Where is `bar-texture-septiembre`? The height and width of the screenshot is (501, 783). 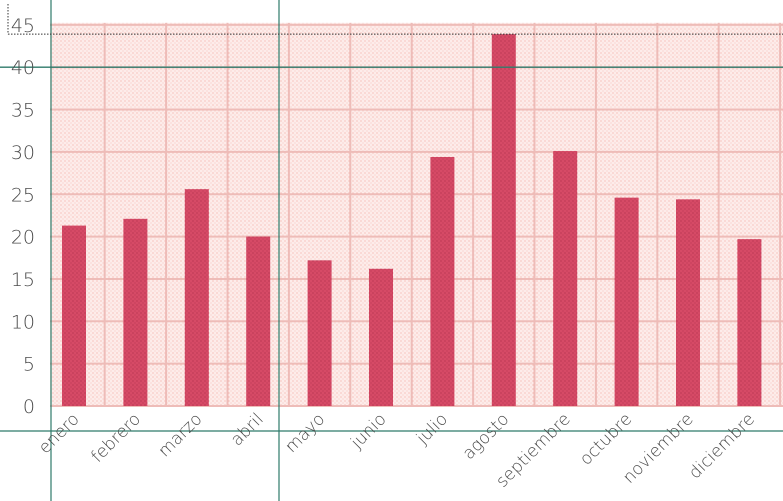
bar-texture-septiembre is located at coordinates (565, 278).